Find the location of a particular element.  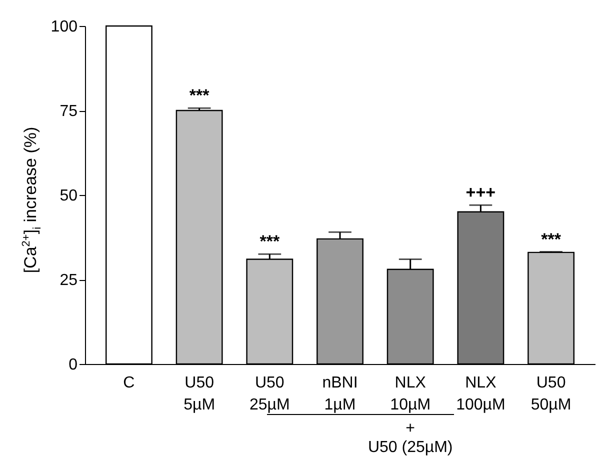

y-tick-label: 25 is located at coordinates (69, 280).